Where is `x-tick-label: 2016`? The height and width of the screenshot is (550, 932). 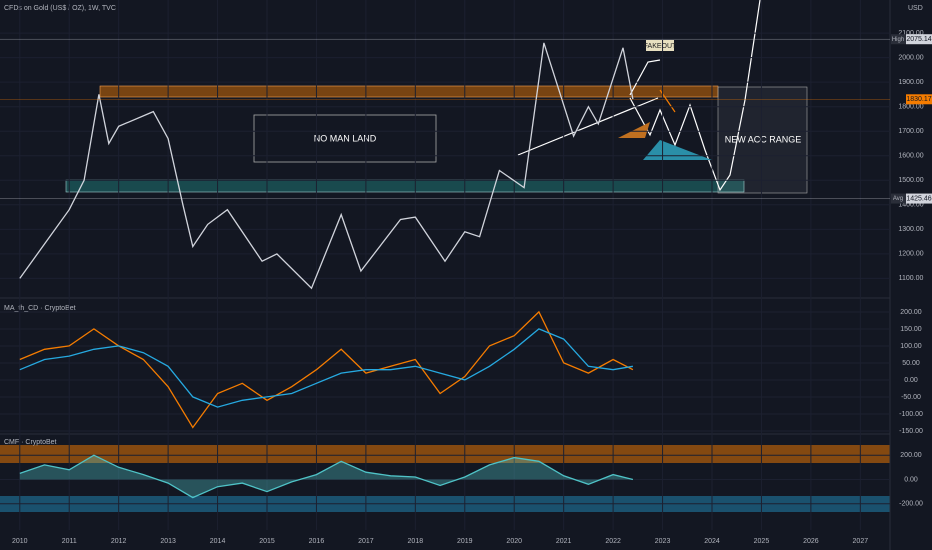 x-tick-label: 2016 is located at coordinates (317, 541).